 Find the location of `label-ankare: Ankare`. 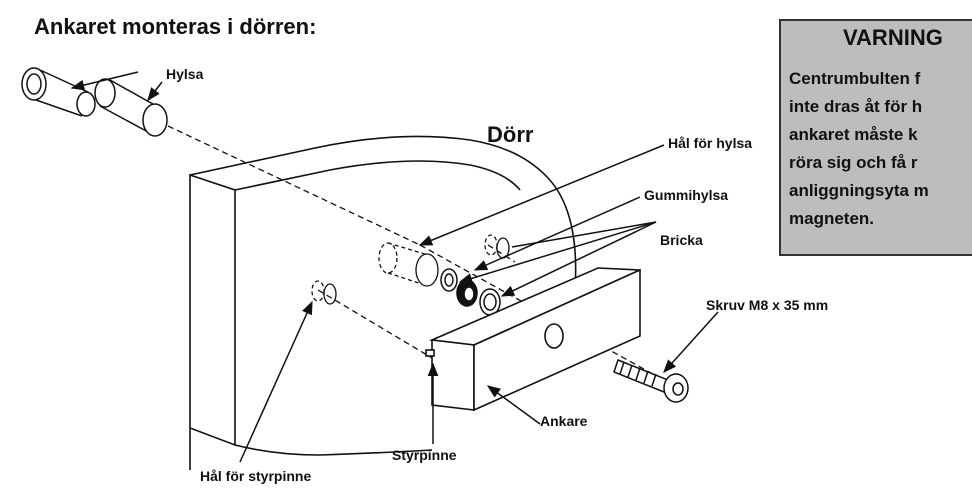

label-ankare: Ankare is located at coordinates (564, 421).